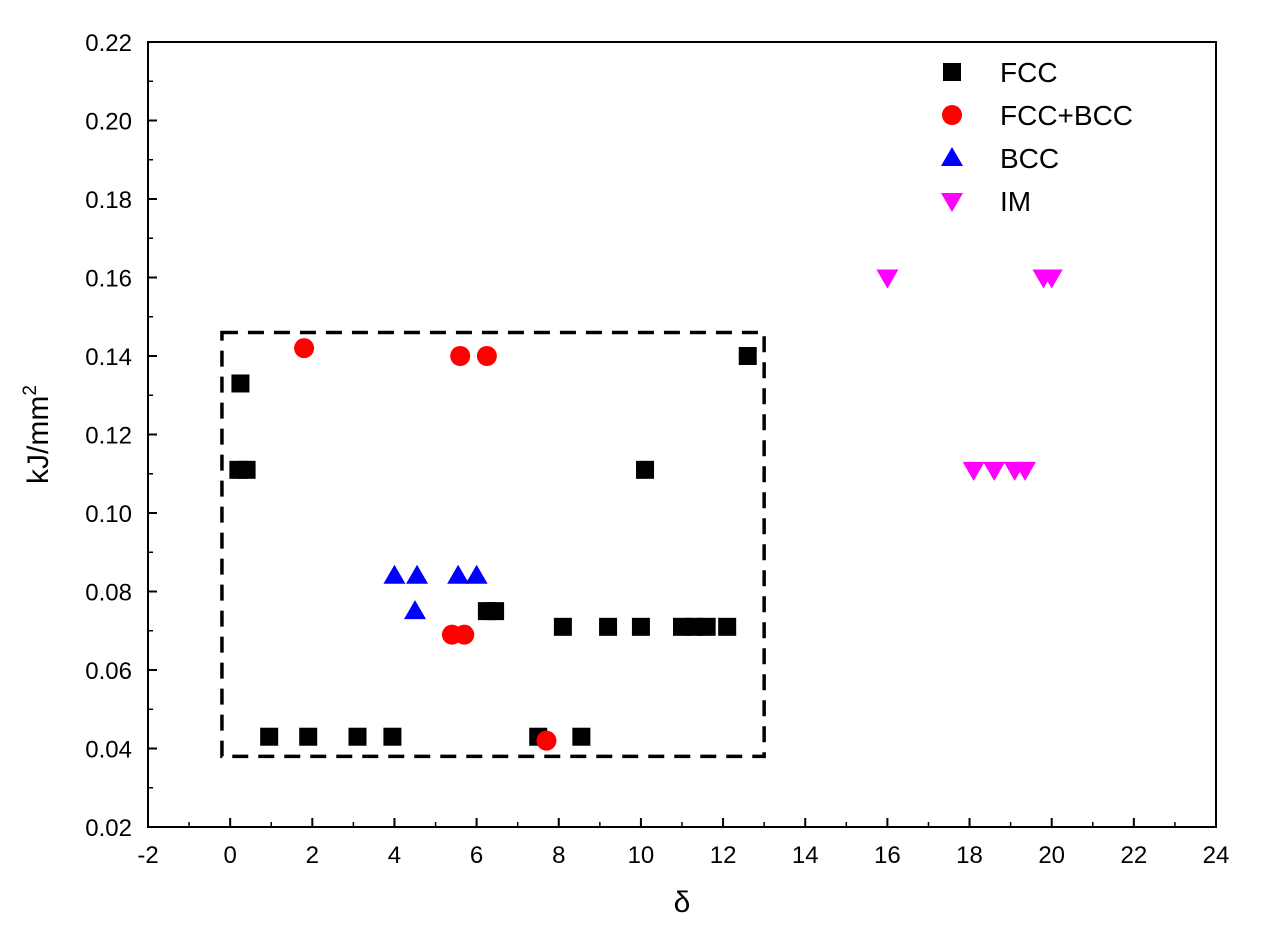 The height and width of the screenshot is (935, 1269). What do you see at coordinates (1029, 72) in the screenshot?
I see `legend-label: FCC` at bounding box center [1029, 72].